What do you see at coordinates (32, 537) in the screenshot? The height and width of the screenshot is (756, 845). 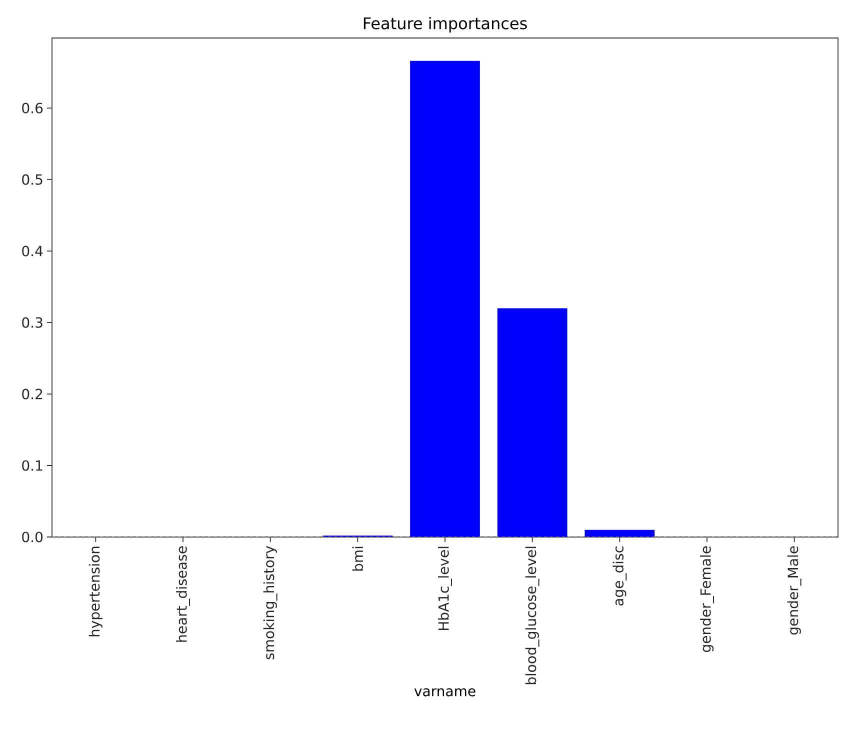 I see `y-tick-label: 0.0` at bounding box center [32, 537].